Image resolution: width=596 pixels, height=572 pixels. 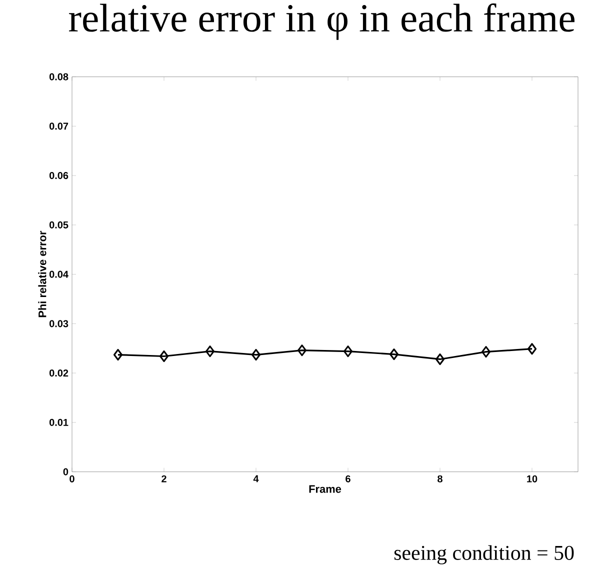 What do you see at coordinates (42, 274) in the screenshot?
I see `y-axis-title: Phi relative error` at bounding box center [42, 274].